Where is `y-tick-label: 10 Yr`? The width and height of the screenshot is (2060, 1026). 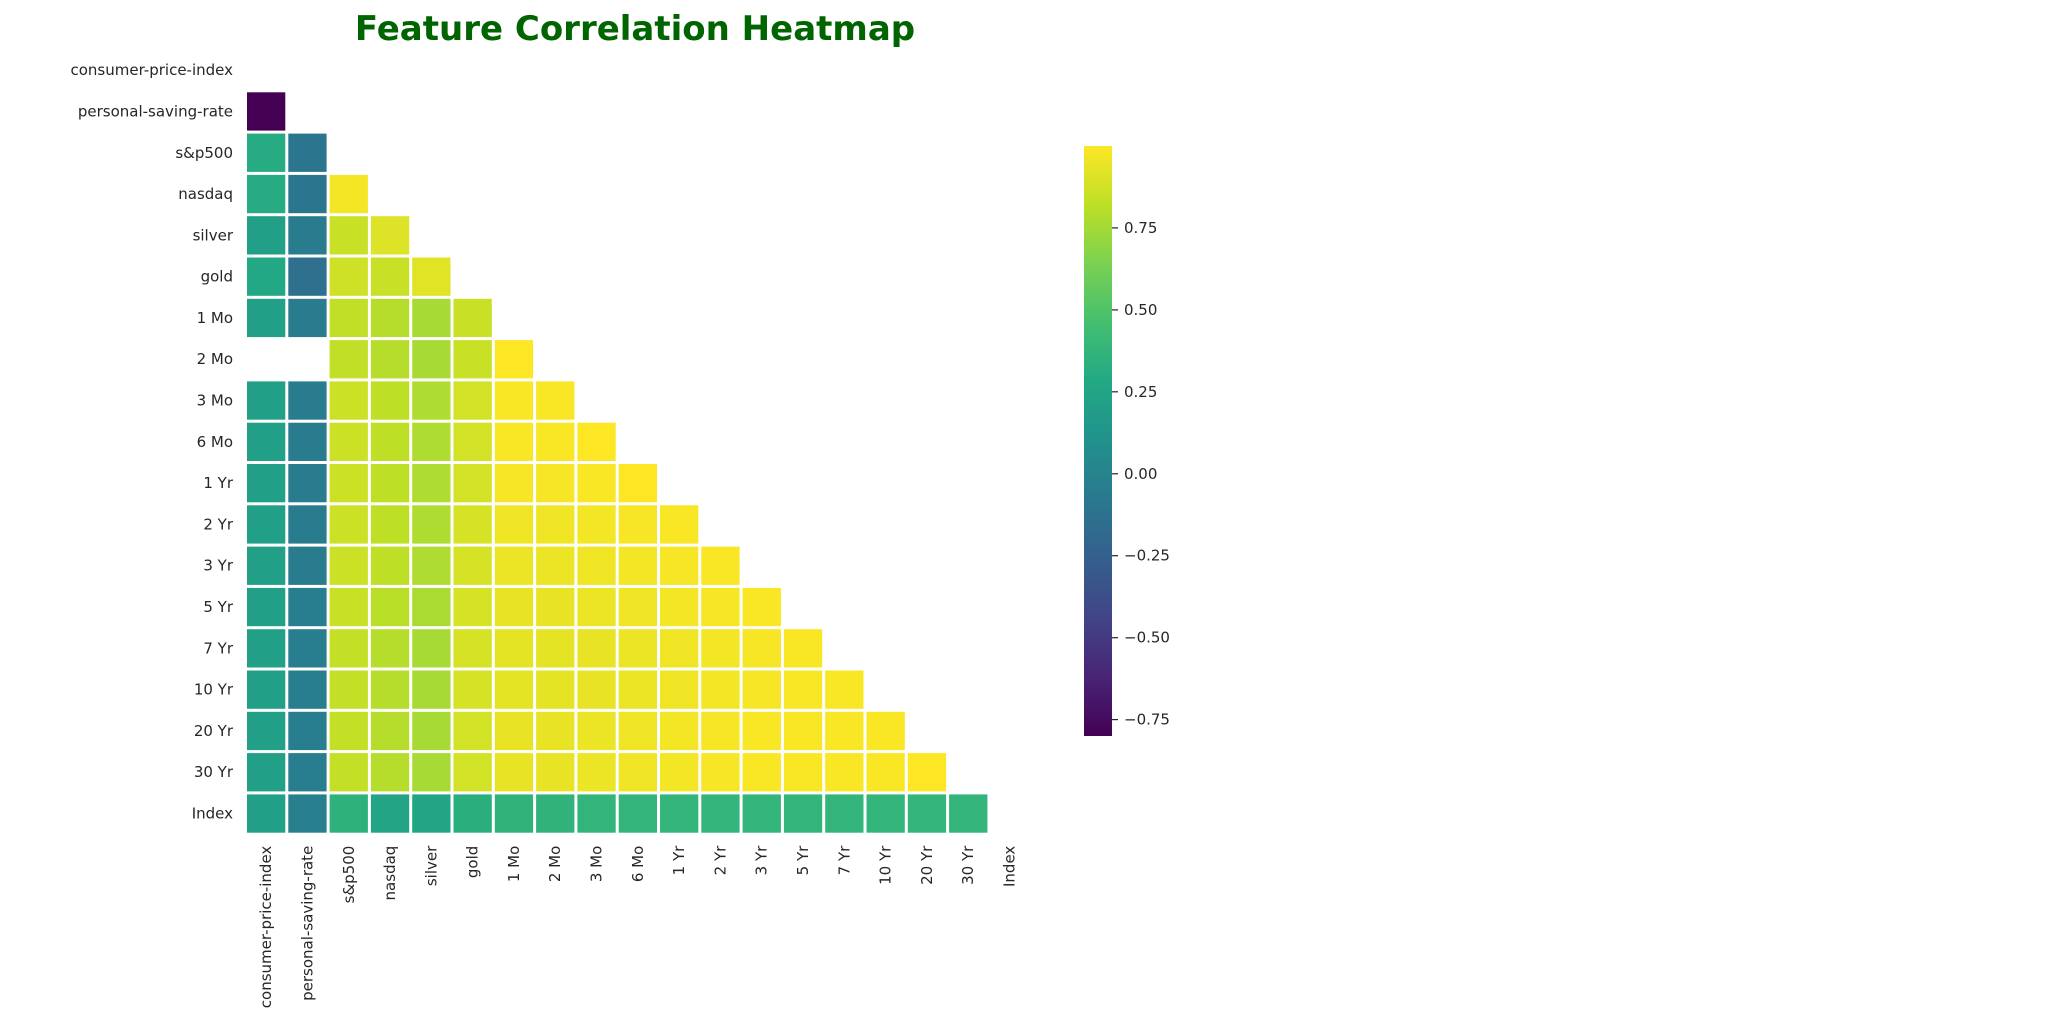 y-tick-label: 10 Yr is located at coordinates (214, 690).